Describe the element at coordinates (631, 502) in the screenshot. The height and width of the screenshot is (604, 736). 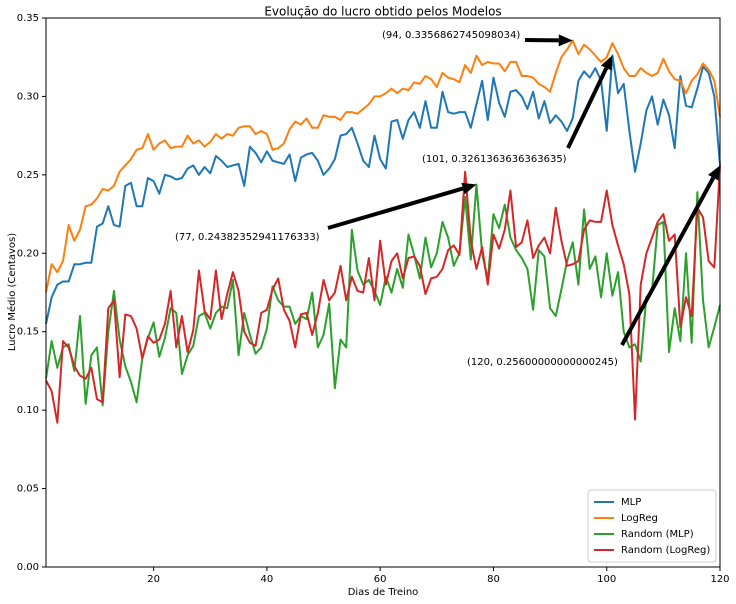
I see `legend-label: MLP` at that location.